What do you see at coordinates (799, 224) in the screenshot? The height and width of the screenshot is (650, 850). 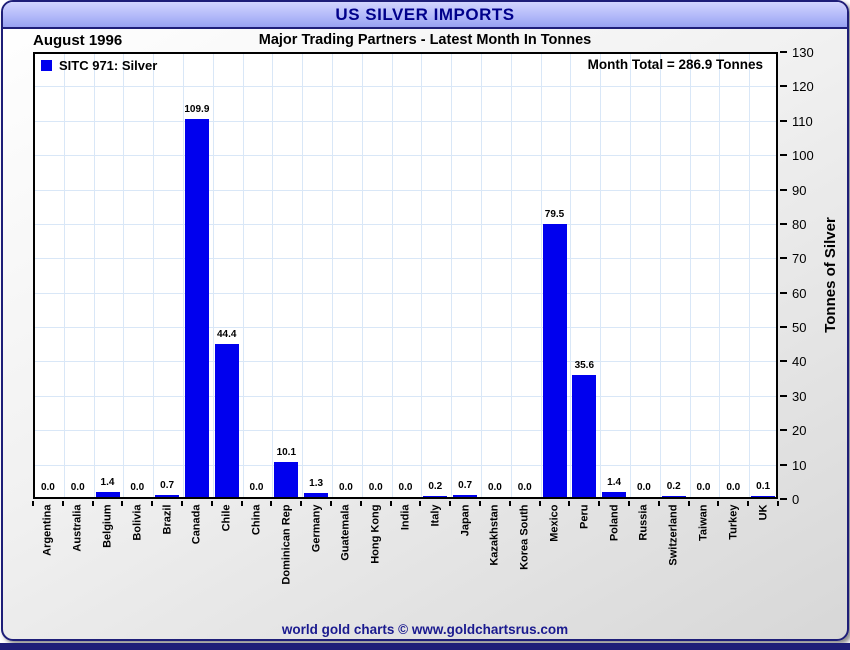 I see `y-tick-label: 80` at bounding box center [799, 224].